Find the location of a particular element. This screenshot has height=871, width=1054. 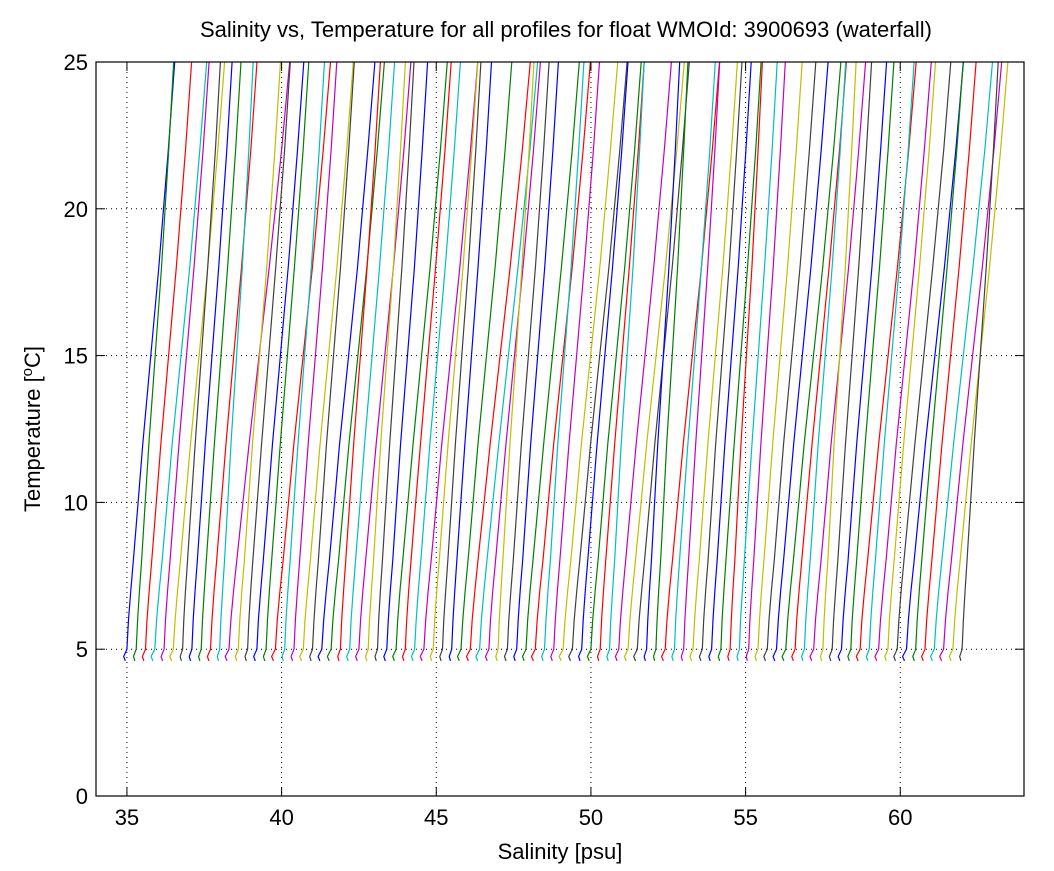

x-tick-label: 35 is located at coordinates (127, 817).